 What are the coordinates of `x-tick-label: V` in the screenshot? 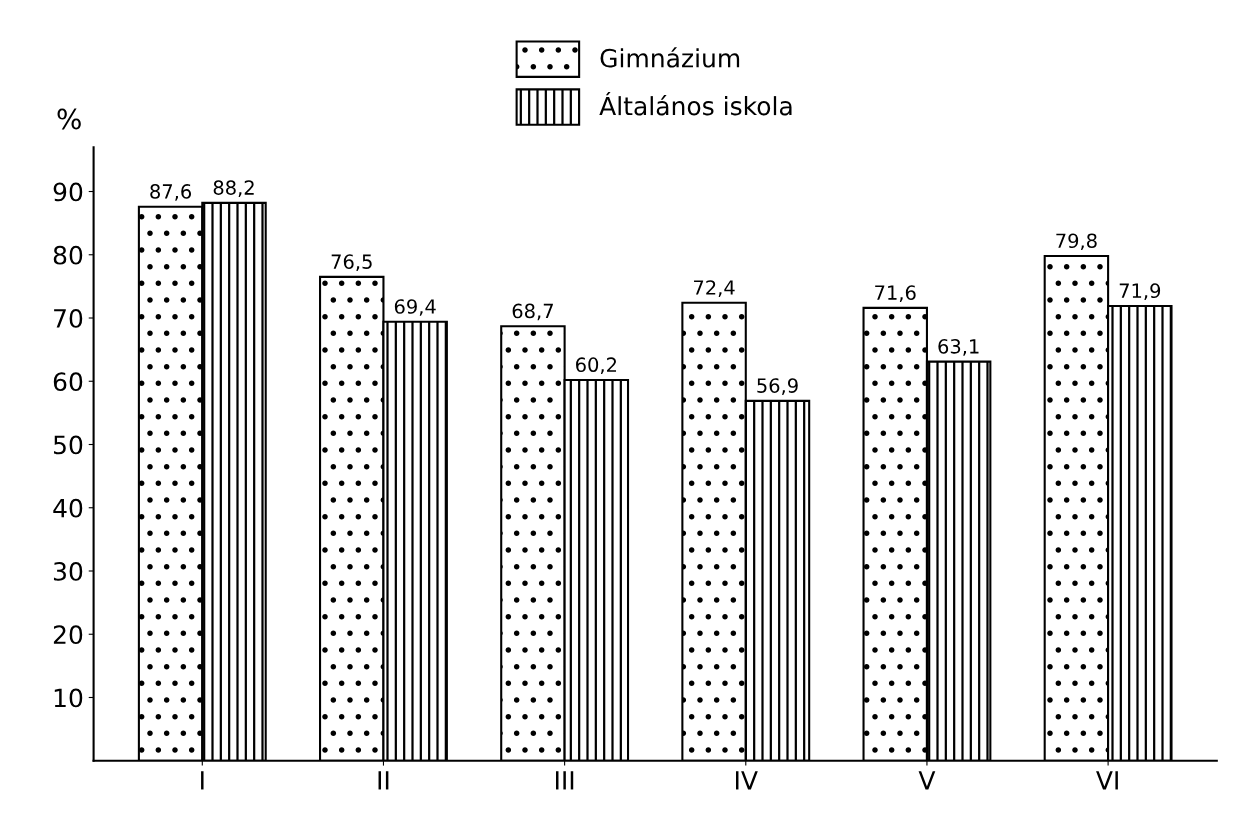 It's located at (927, 780).